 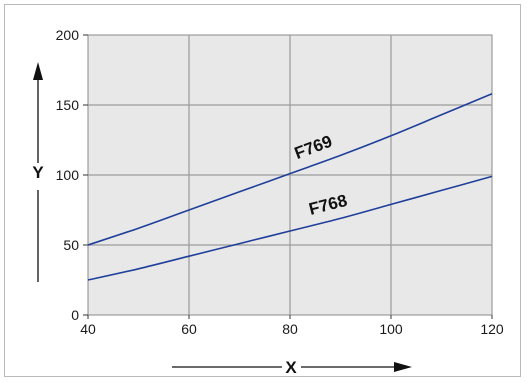 I want to click on y-tick-label: 150, so click(x=68, y=105).